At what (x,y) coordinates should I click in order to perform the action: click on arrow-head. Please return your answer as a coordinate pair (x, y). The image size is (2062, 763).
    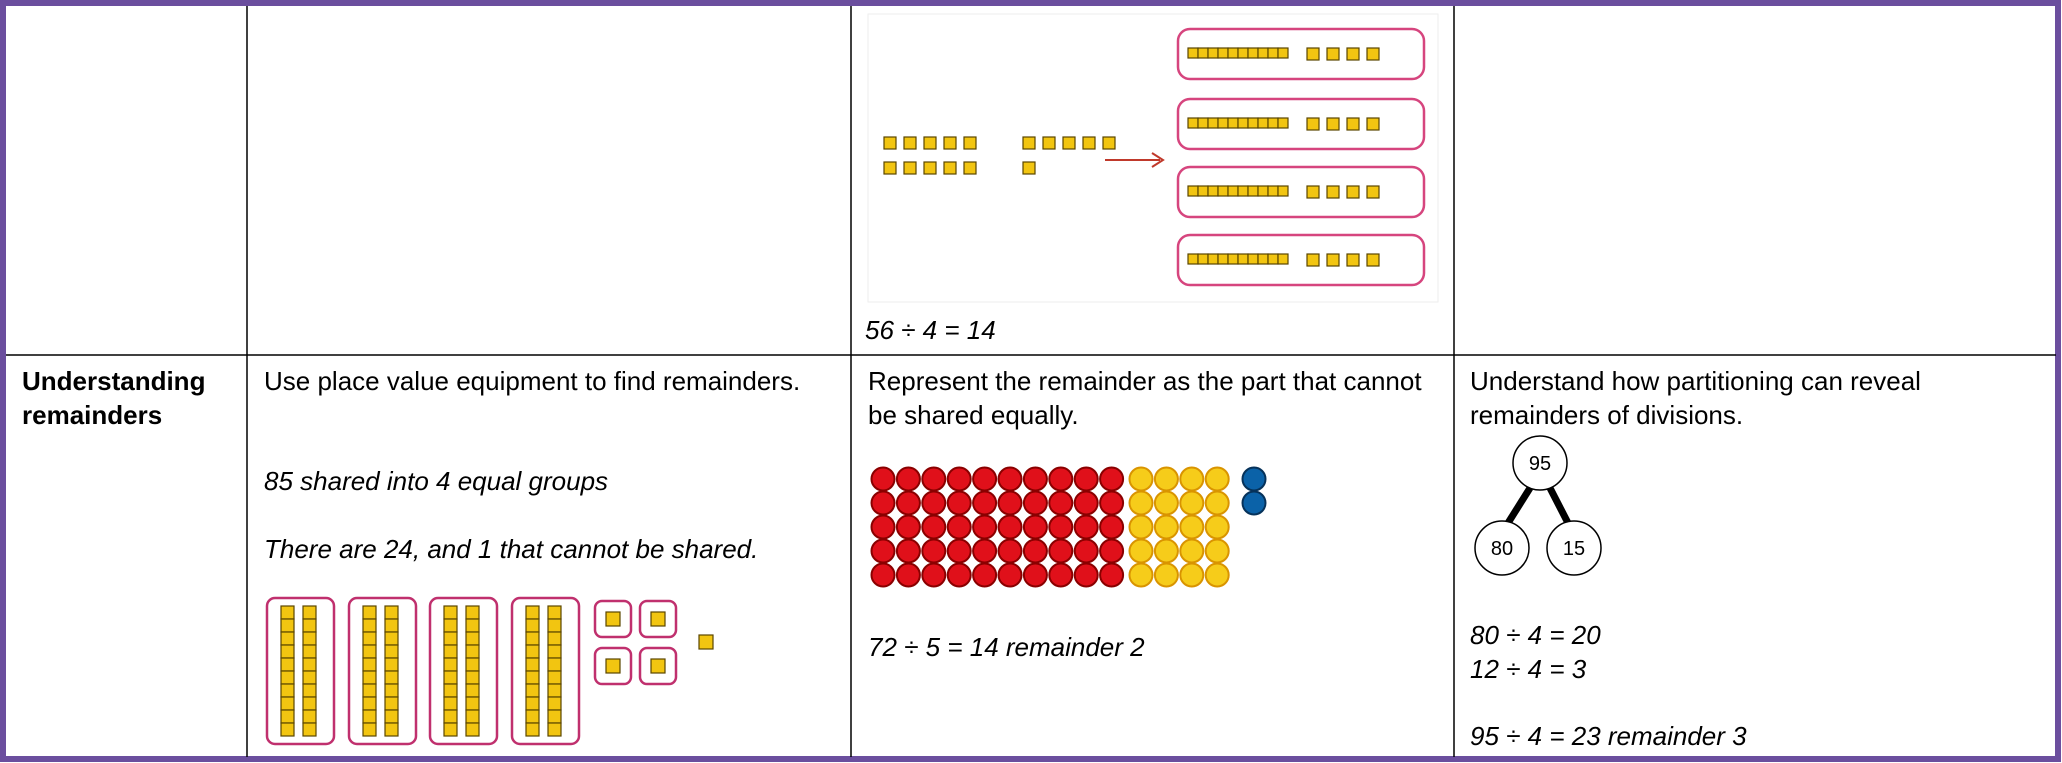
    Looking at the image, I should click on (1158, 160).